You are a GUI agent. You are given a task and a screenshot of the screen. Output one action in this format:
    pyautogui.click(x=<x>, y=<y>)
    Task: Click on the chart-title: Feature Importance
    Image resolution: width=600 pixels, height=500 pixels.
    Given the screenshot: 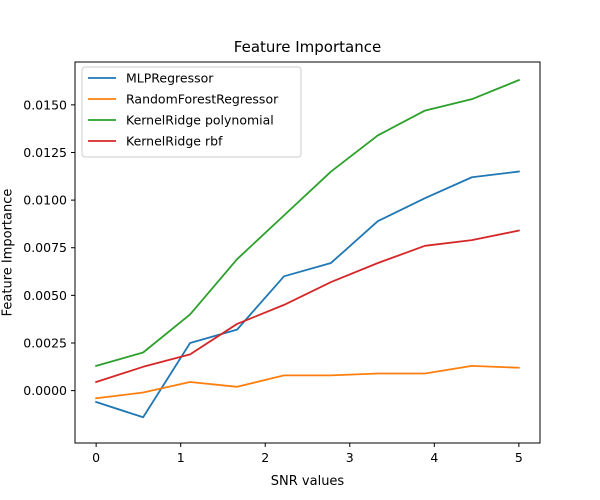 What is the action you would take?
    pyautogui.click(x=307, y=47)
    